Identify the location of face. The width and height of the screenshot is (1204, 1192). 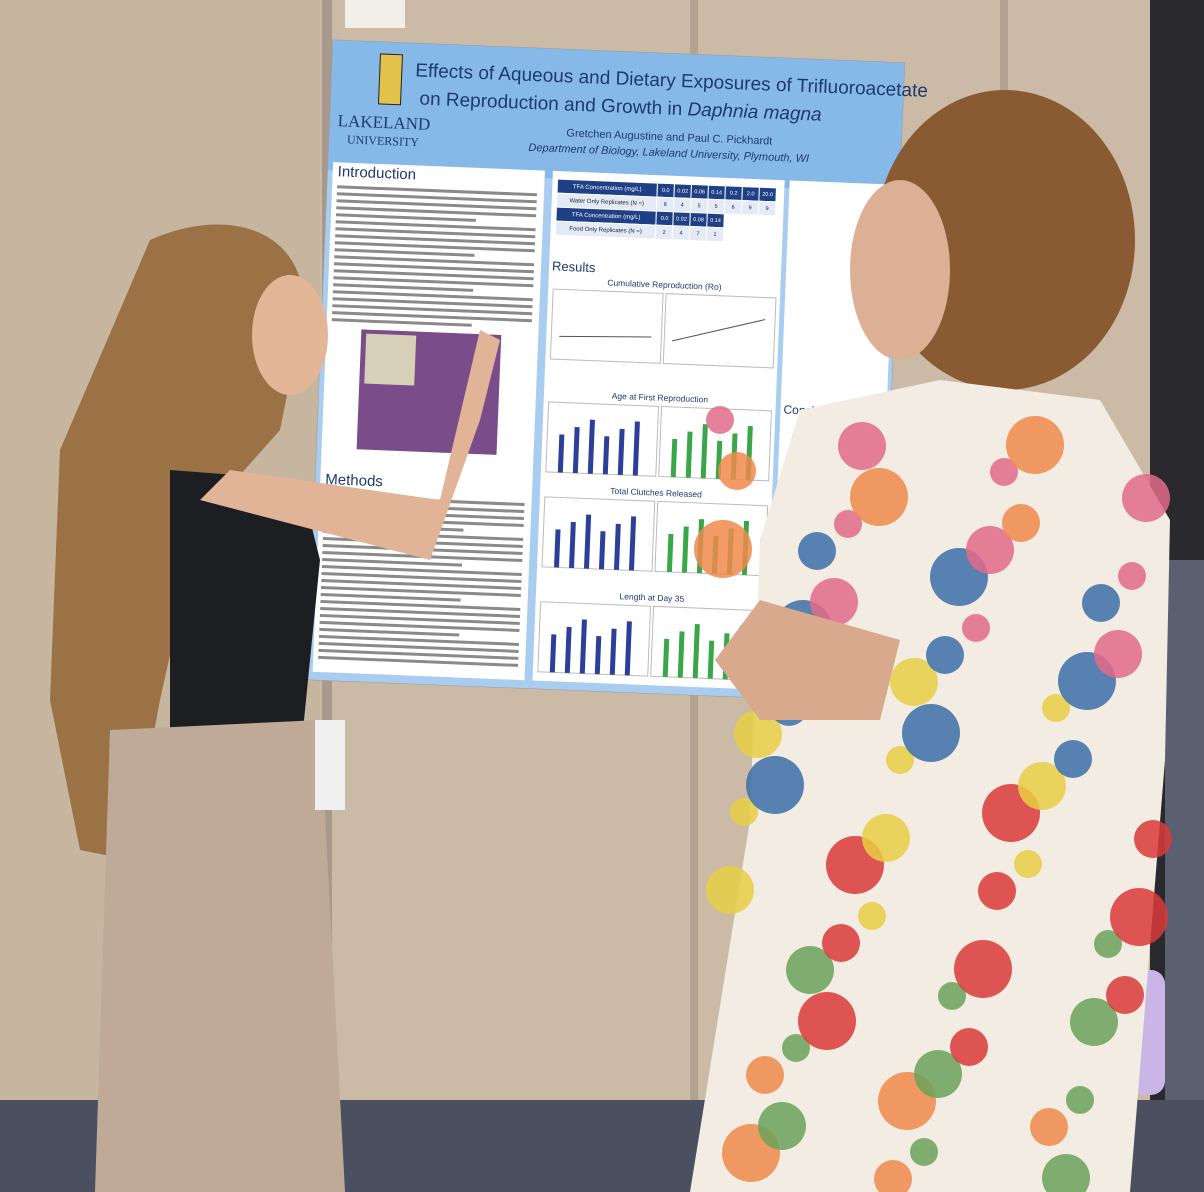
(290, 335).